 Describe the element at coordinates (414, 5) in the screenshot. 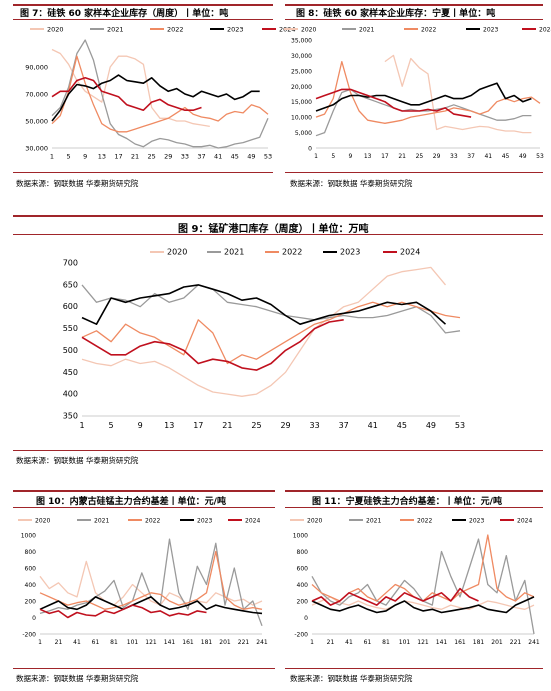

I see `chart8-top-rule` at that location.